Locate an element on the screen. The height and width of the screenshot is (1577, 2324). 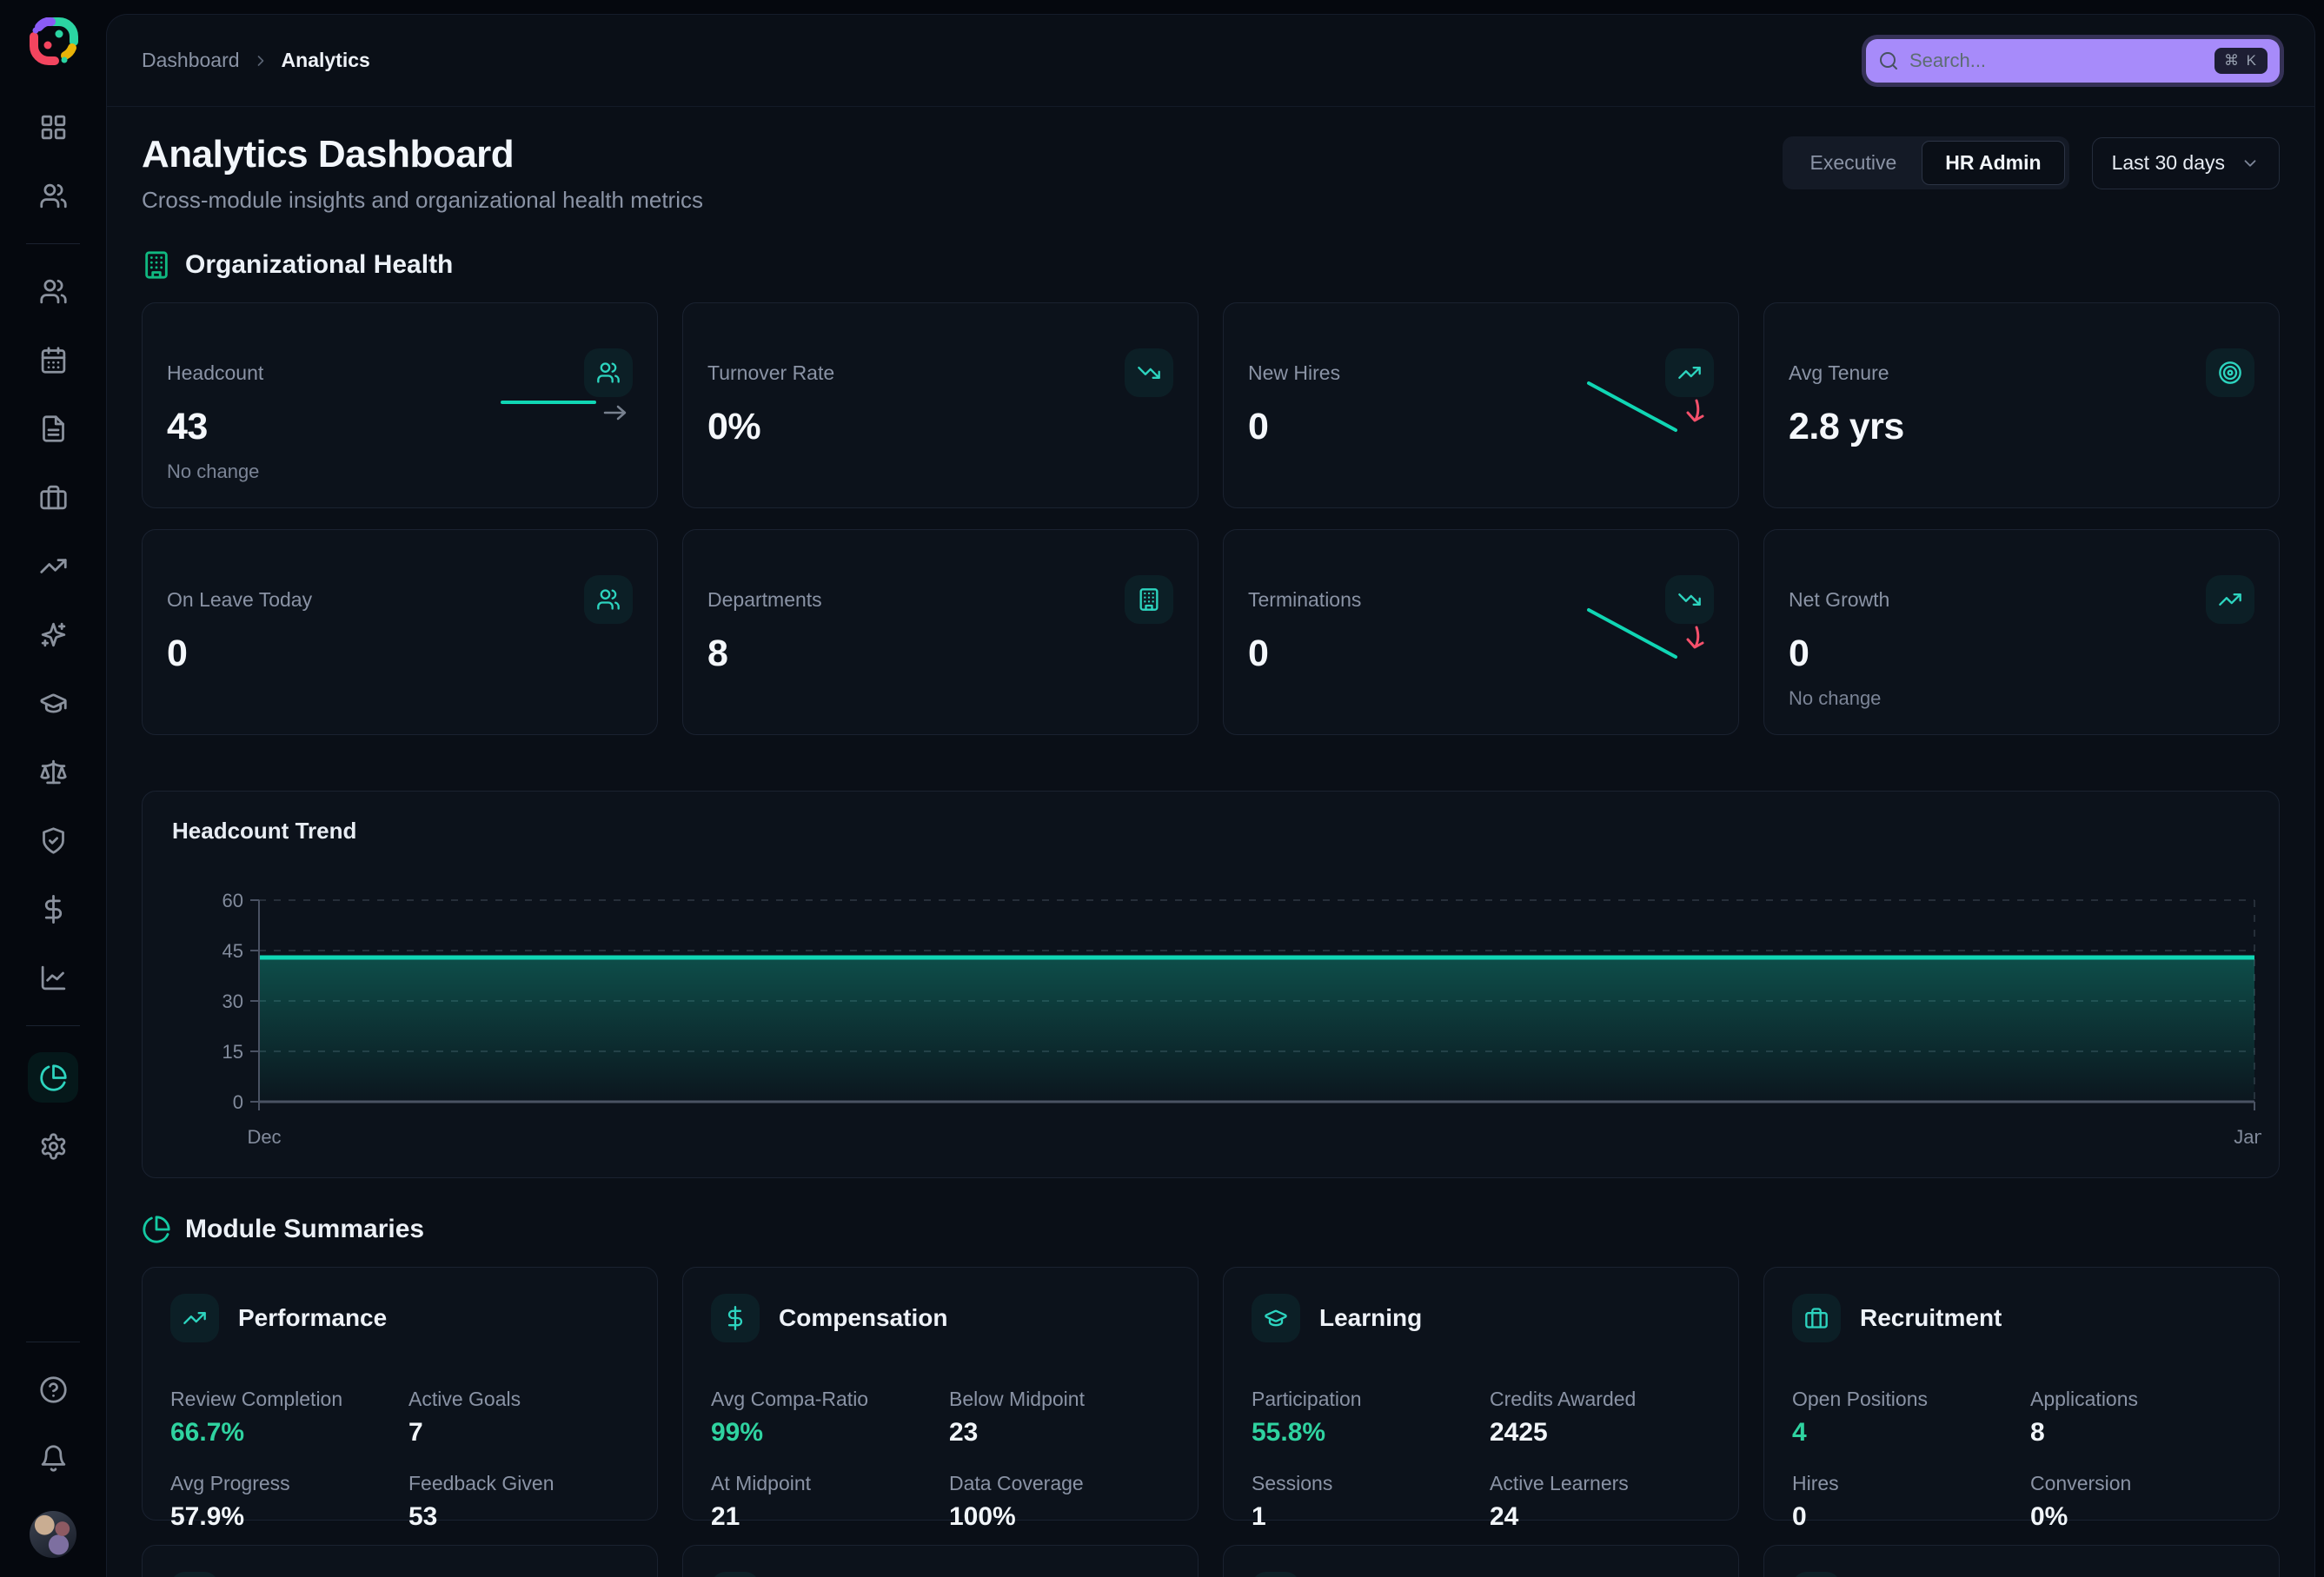
shield-check-icon is located at coordinates (54, 840).